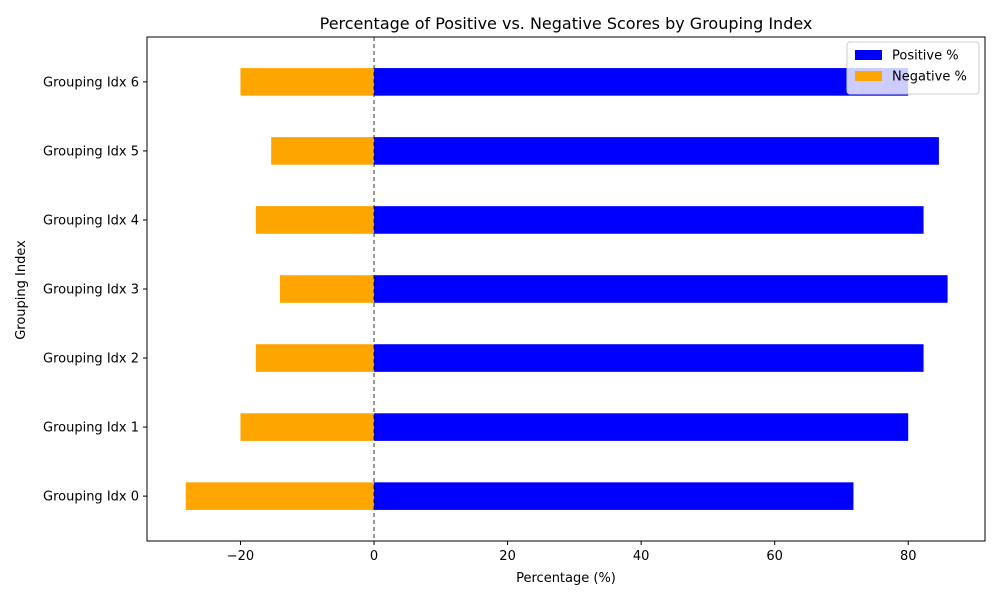 The height and width of the screenshot is (600, 1000). Describe the element at coordinates (240, 556) in the screenshot. I see `x-tick-label-0: −20` at that location.